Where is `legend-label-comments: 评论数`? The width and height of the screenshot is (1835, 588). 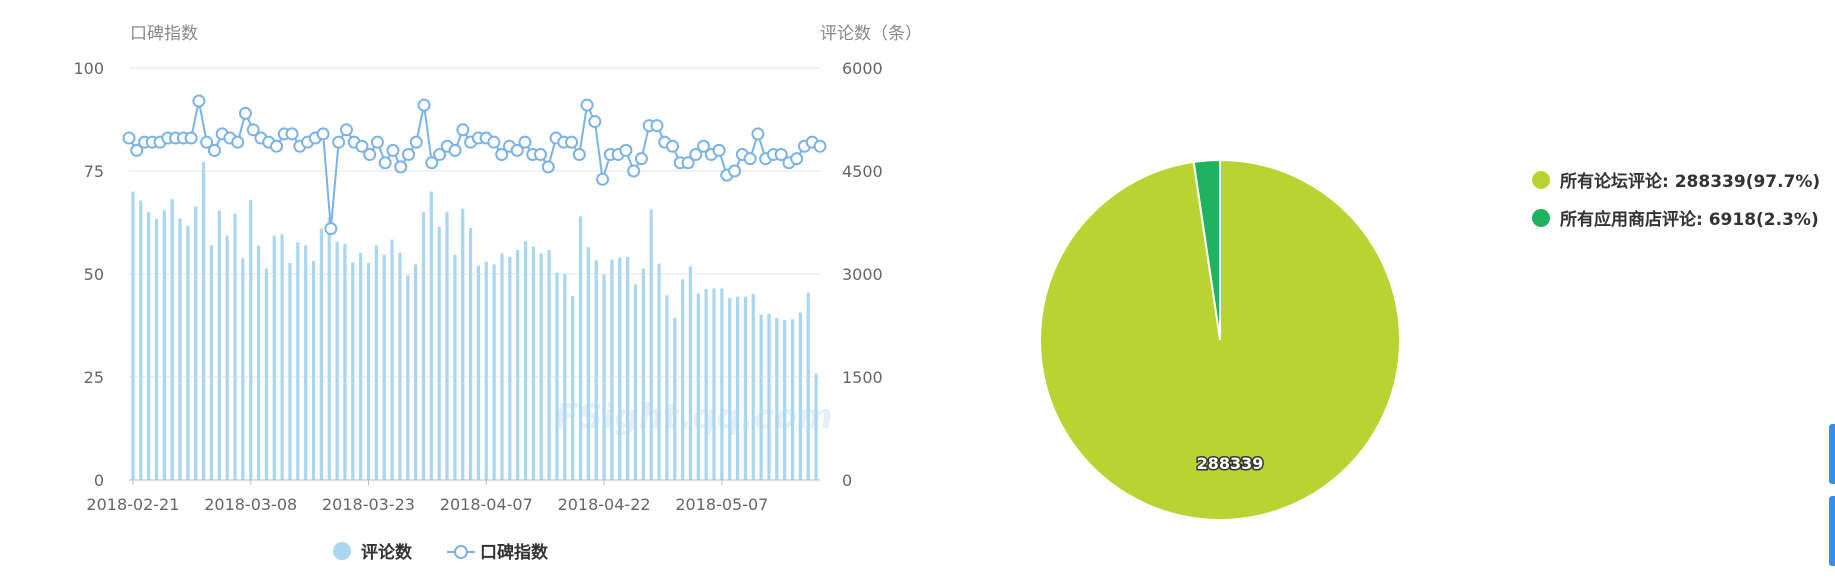
legend-label-comments: 评论数 is located at coordinates (387, 552).